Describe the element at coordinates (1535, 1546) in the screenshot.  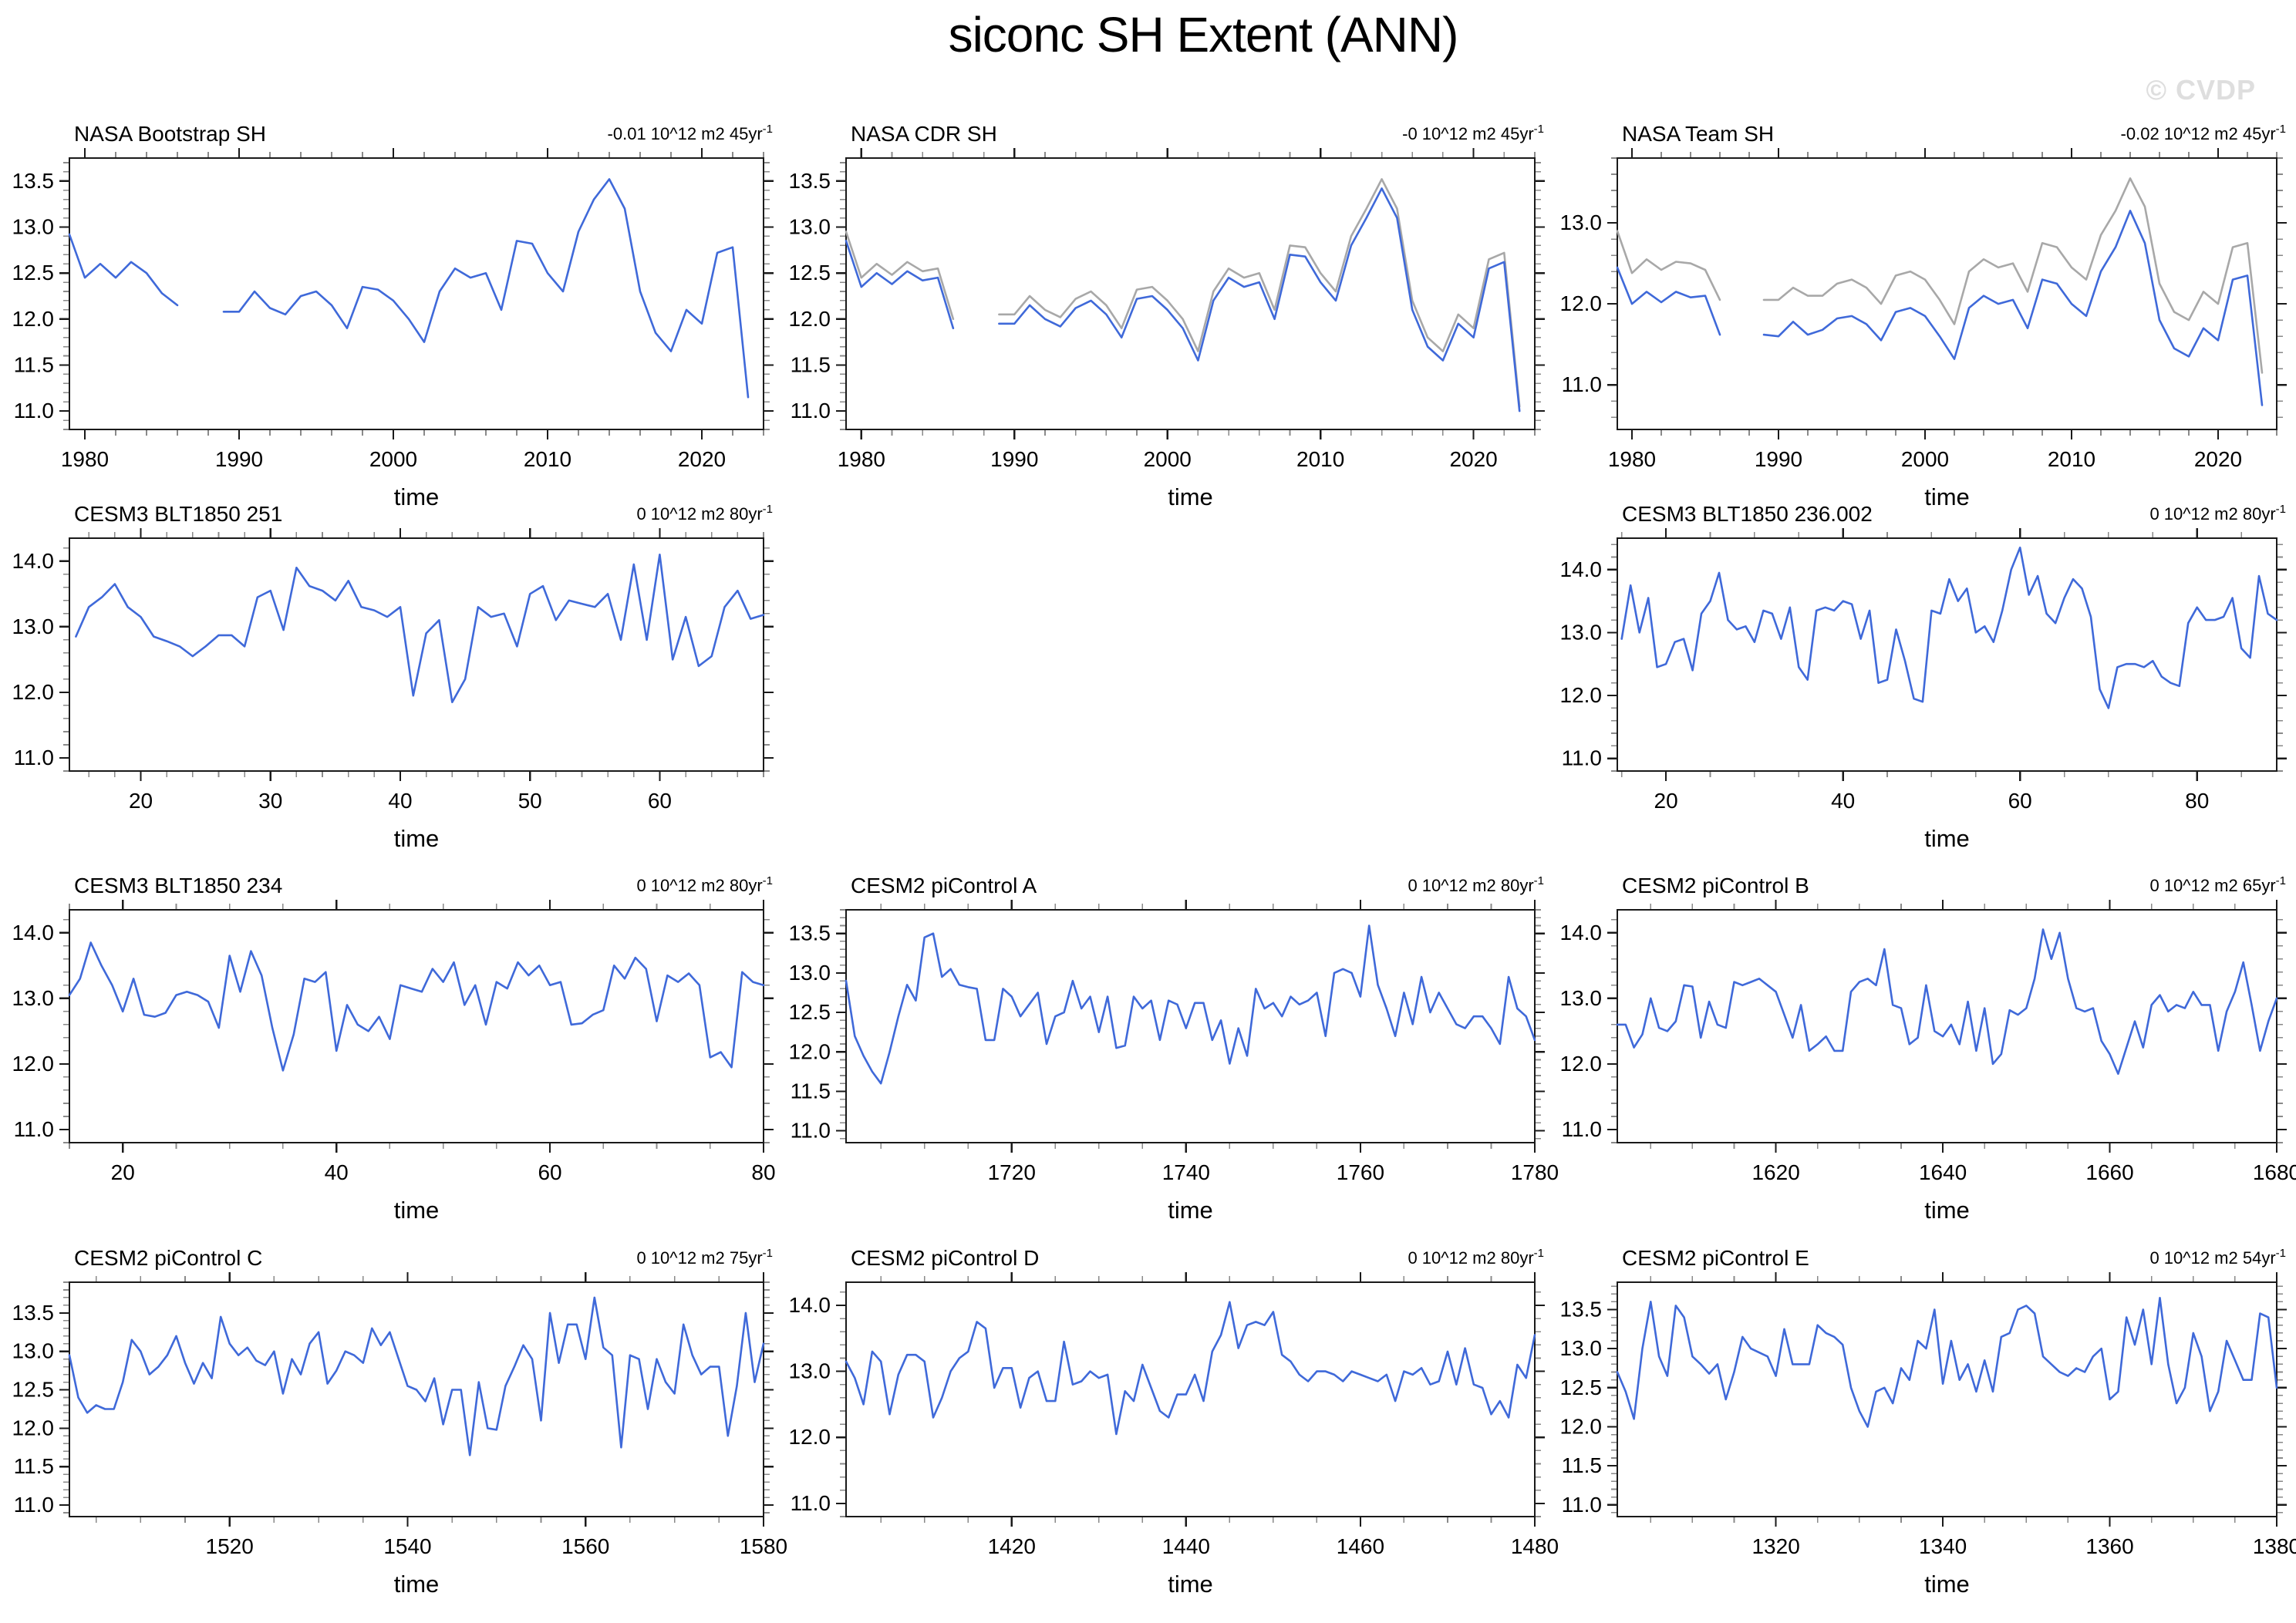
I see `x-tick-label: 1480` at that location.